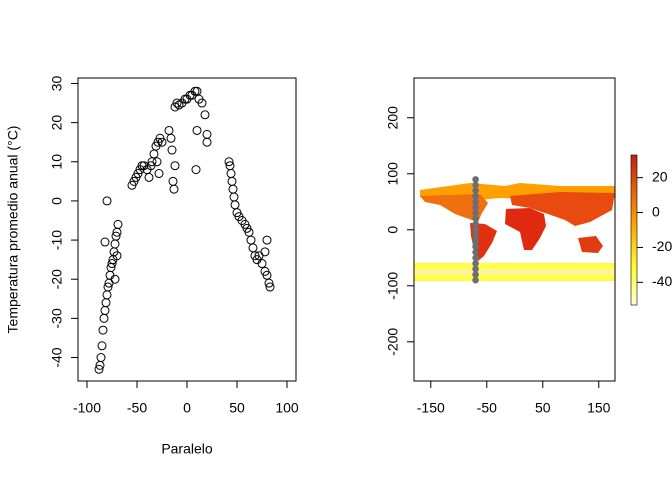  What do you see at coordinates (393, 286) in the screenshot?
I see `y-tick-label: -100` at bounding box center [393, 286].